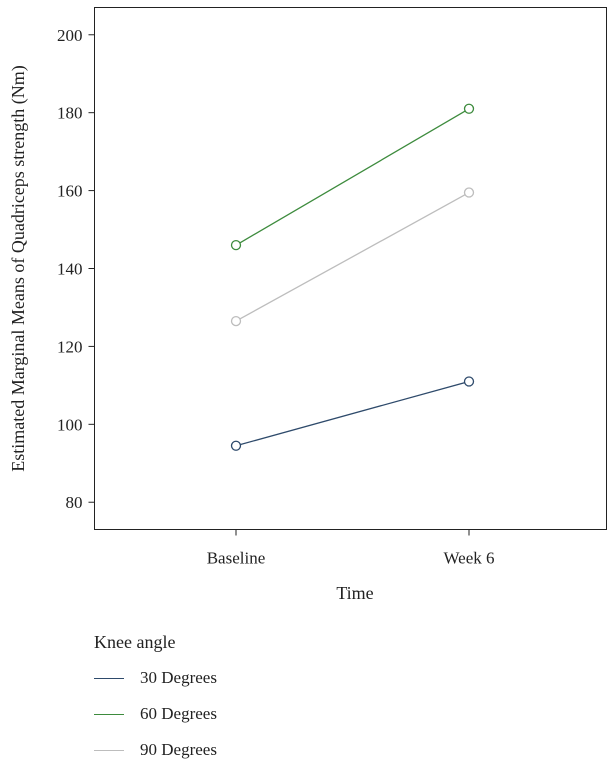  What do you see at coordinates (70, 269) in the screenshot?
I see `y-tick-label: 140` at bounding box center [70, 269].